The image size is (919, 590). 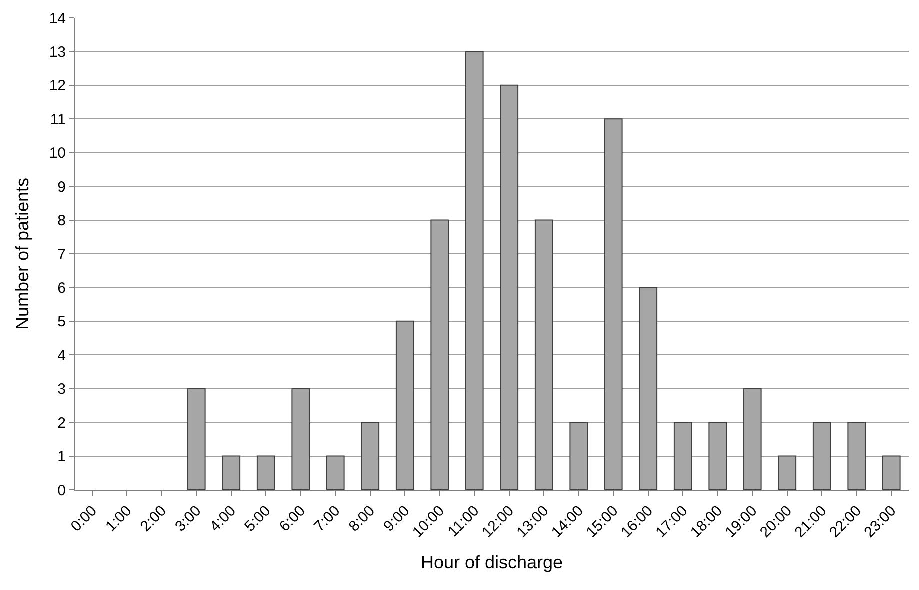 What do you see at coordinates (258, 519) in the screenshot?
I see `x-tick-label: 5:00` at bounding box center [258, 519].